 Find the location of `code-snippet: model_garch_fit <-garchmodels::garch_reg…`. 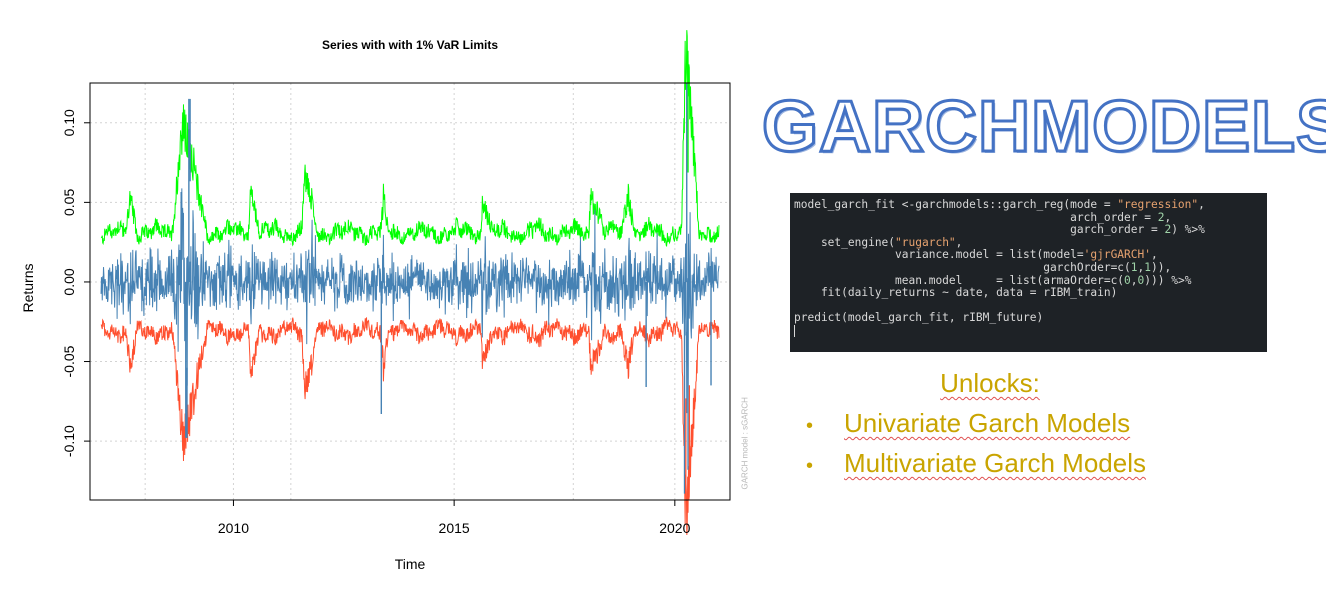

code-snippet: model_garch_fit <-garchmodels::garch_reg… is located at coordinates (1028, 272).